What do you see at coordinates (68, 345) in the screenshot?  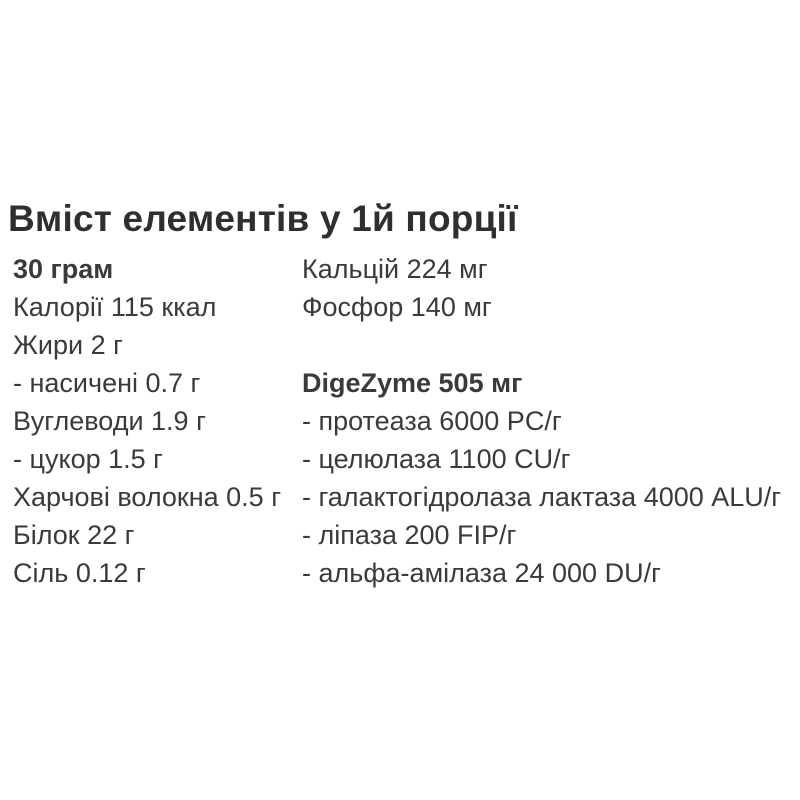 I see `fats-row: Жири 2 г` at bounding box center [68, 345].